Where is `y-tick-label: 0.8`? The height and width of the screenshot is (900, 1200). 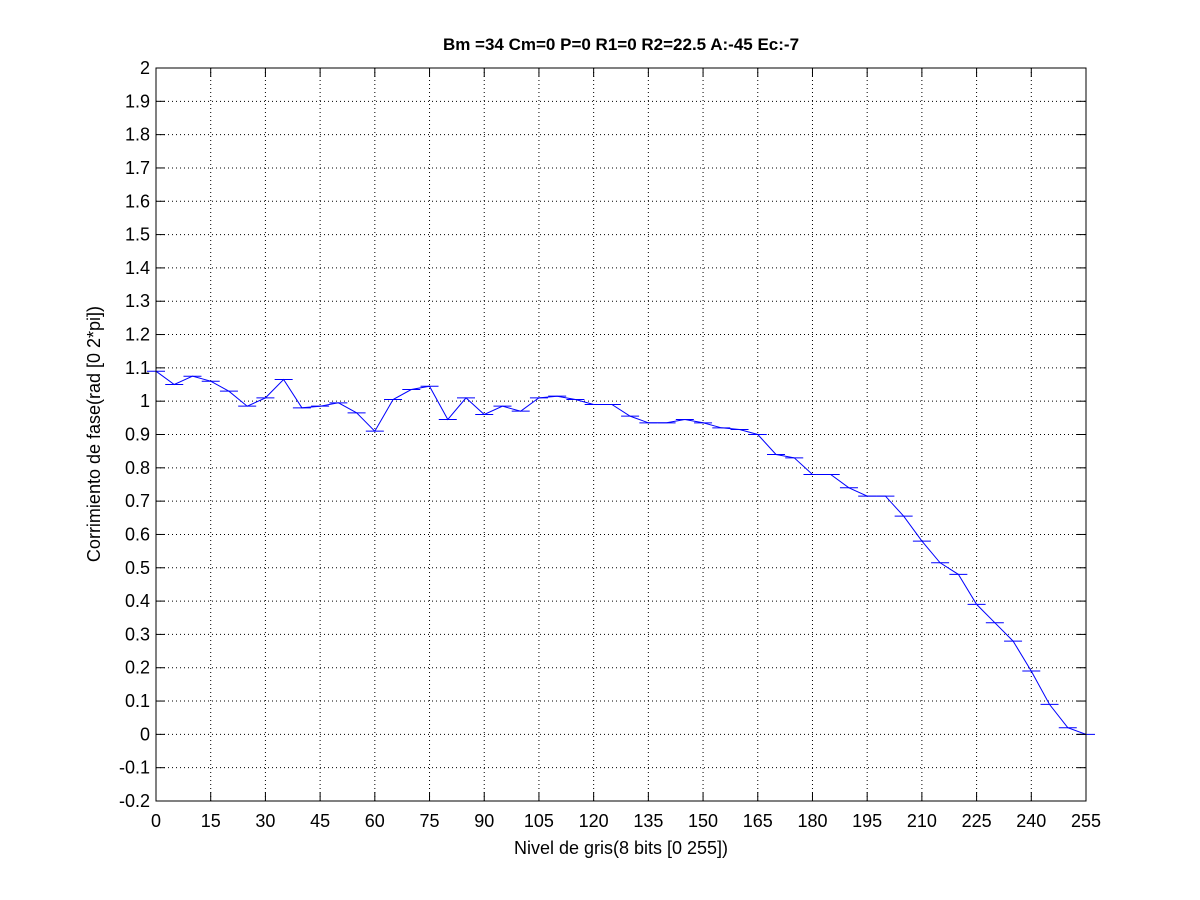
y-tick-label: 0.8 is located at coordinates (137, 468).